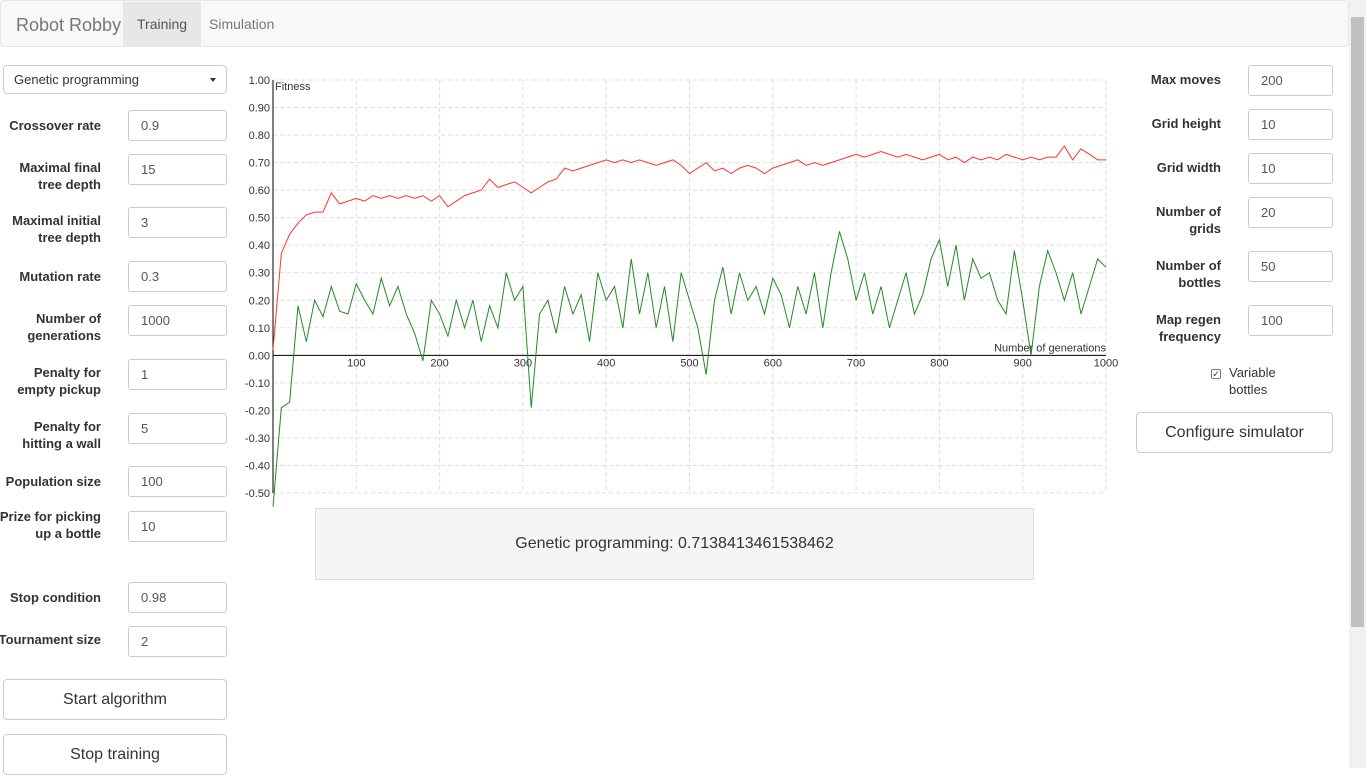 The image size is (1366, 775). Describe the element at coordinates (1188, 328) in the screenshot. I see `field-label: Map regen frequency` at that location.